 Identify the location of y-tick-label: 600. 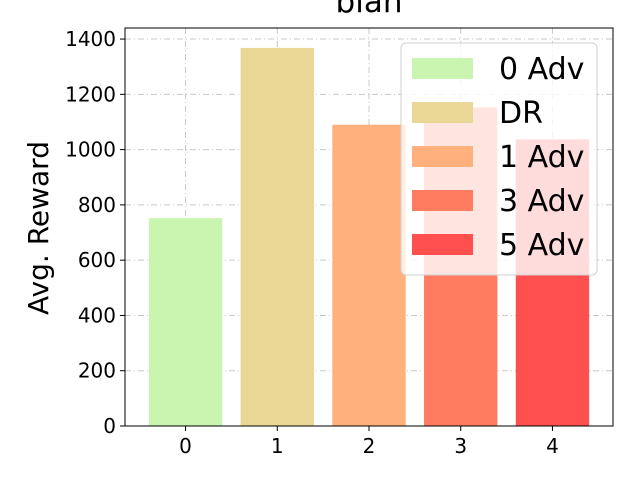
(97, 260).